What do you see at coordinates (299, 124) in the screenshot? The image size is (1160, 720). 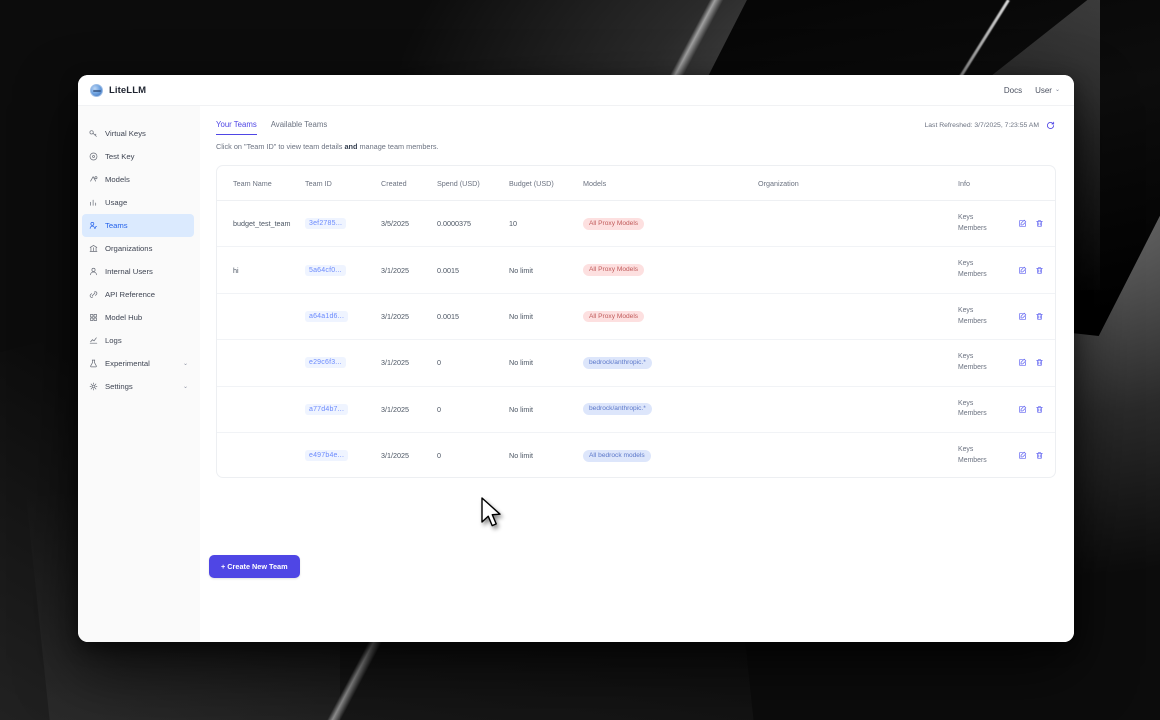 I see `tab-available-teams: Available Teams` at bounding box center [299, 124].